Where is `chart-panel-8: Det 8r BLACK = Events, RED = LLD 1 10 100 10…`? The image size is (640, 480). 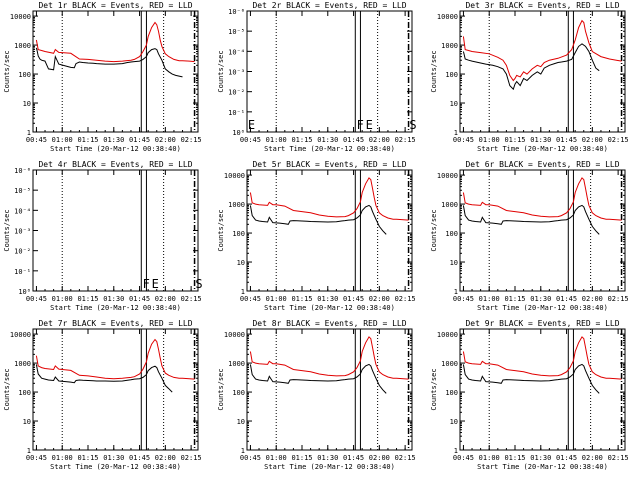 chart-panel-8: Det 8r BLACK = Events, RED = LLD 1 10 100 10… is located at coordinates (316, 395).